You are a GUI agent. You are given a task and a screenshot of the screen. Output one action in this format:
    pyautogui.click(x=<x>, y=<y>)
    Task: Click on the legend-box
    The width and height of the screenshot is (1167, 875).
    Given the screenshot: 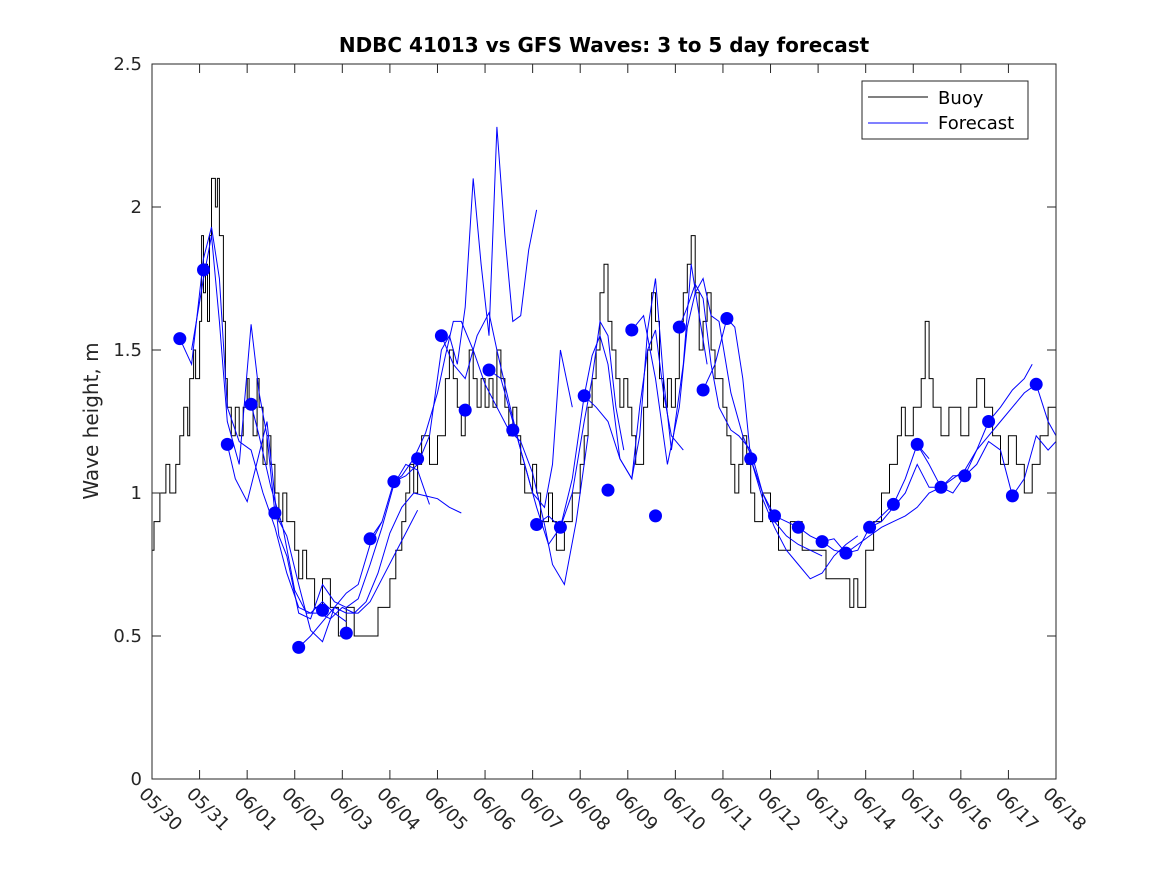 What is the action you would take?
    pyautogui.click(x=945, y=110)
    